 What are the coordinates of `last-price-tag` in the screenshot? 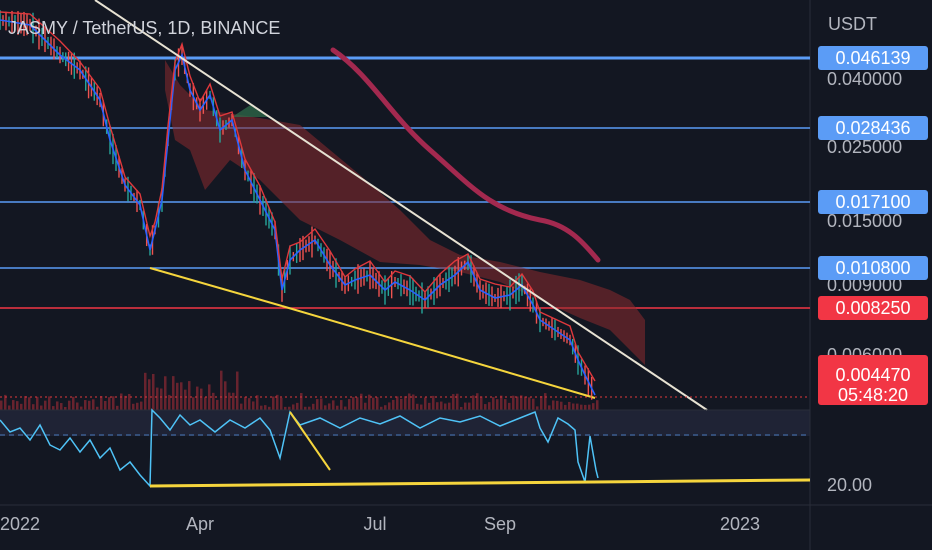 It's located at (873, 380).